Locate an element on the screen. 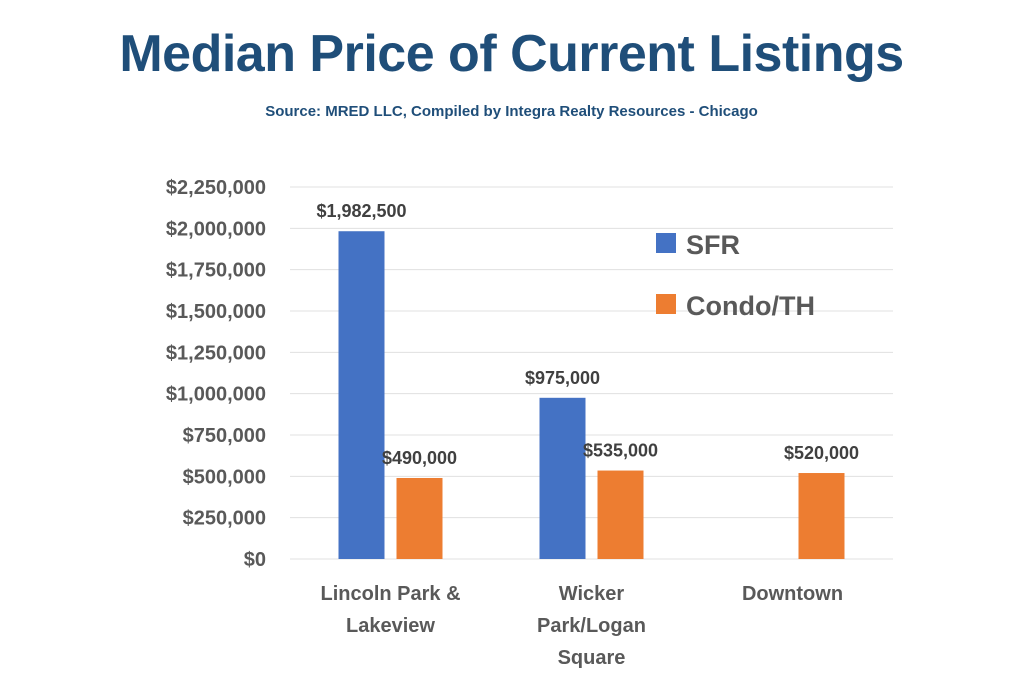 The width and height of the screenshot is (1023, 693). x-category-label: Lakeview is located at coordinates (390, 626).